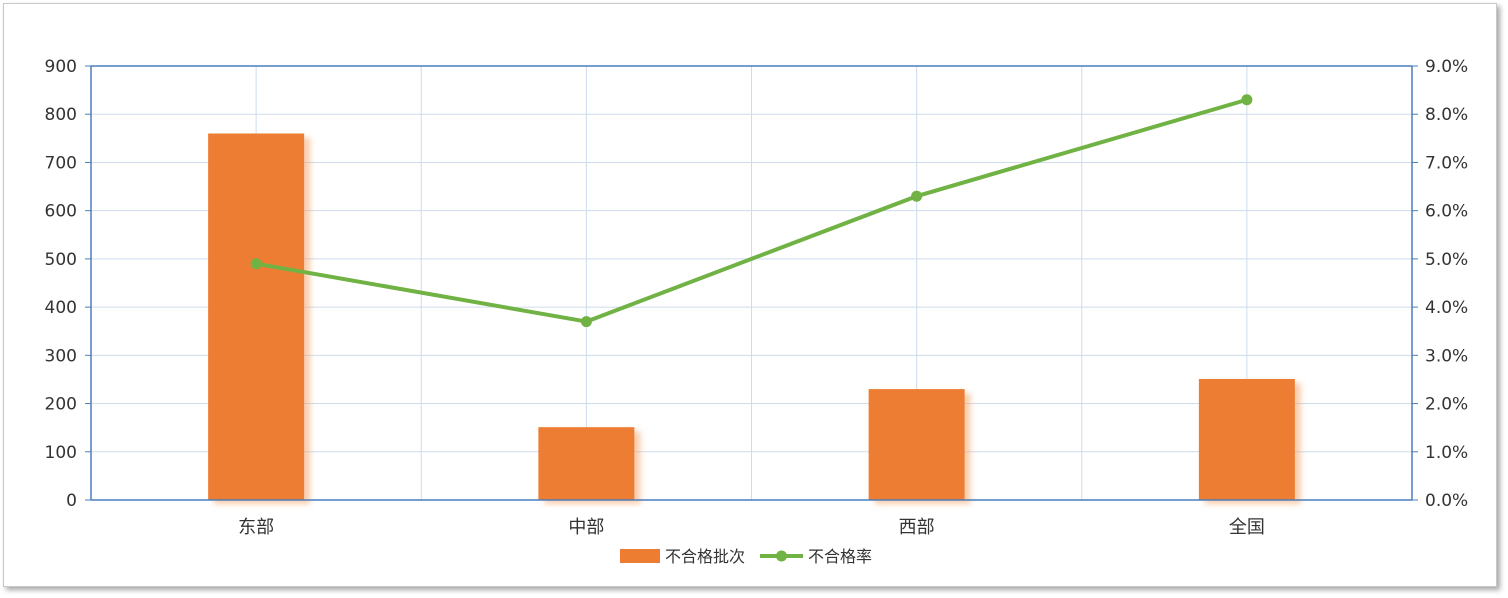  Describe the element at coordinates (61, 260) in the screenshot. I see `left-tick-label: 500` at that location.